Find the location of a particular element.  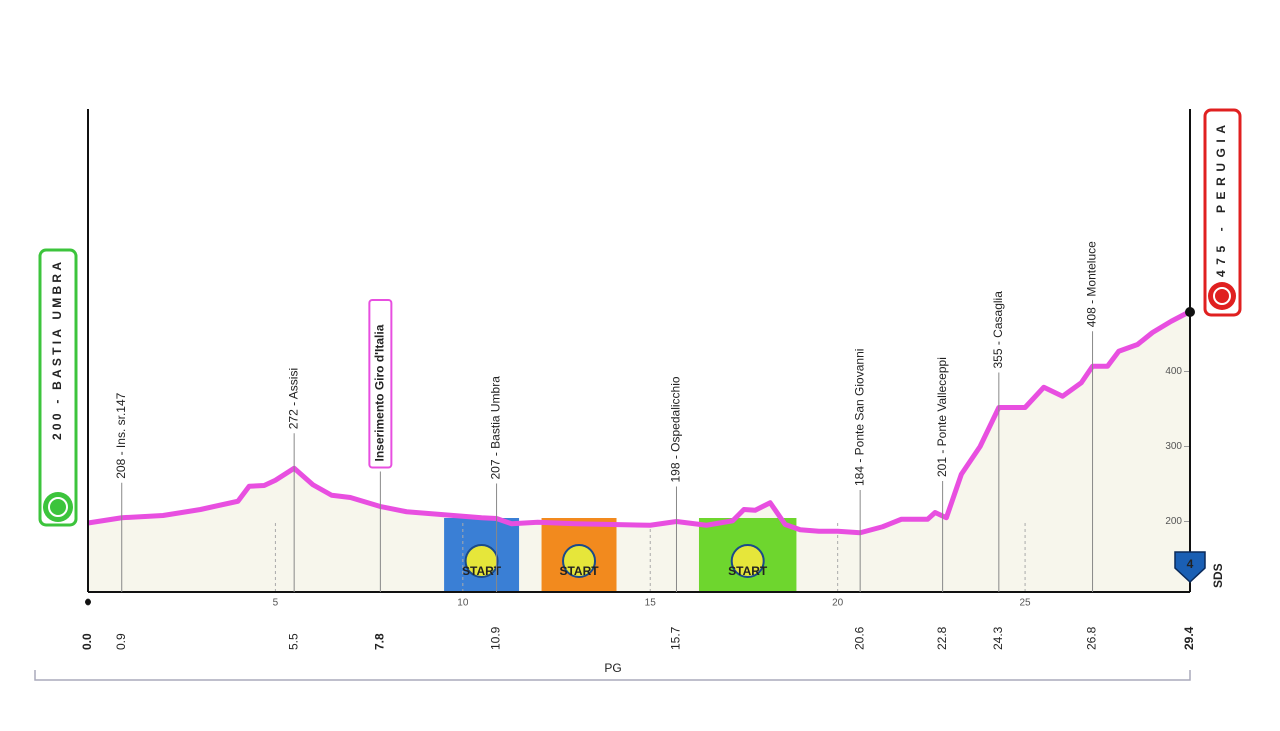

start-icon is located at coordinates (58, 507).